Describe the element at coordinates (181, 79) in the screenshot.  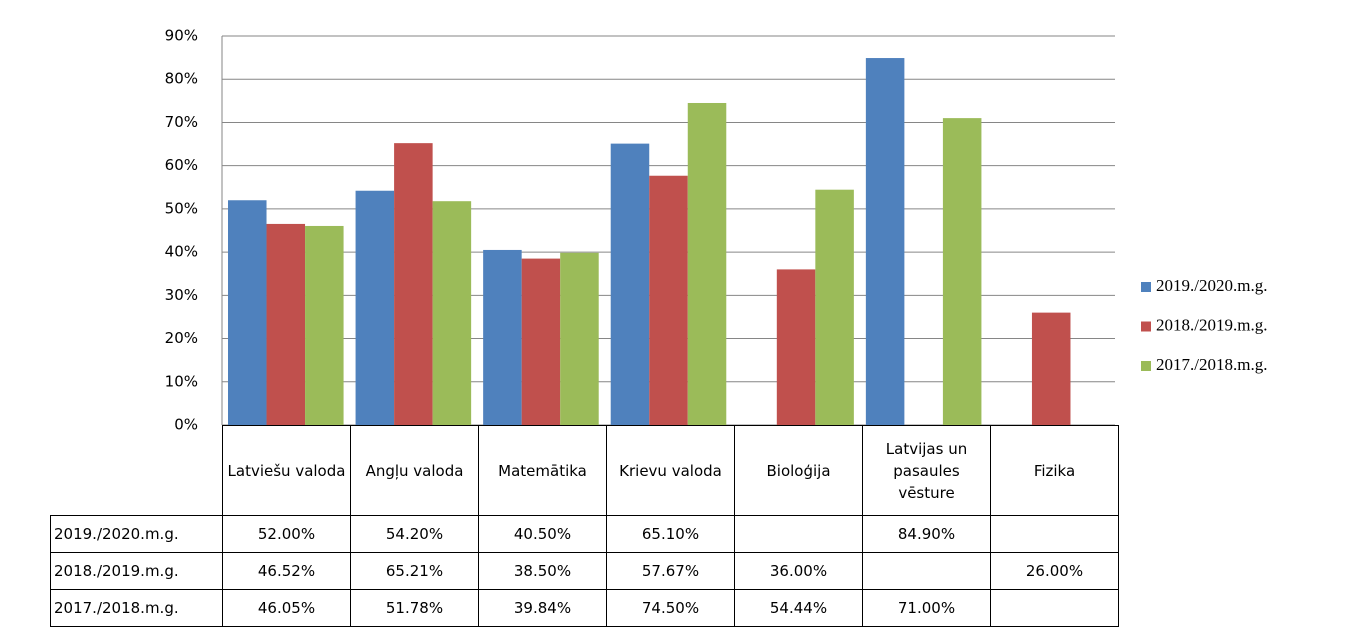
I see `y-tick-label: 80%` at that location.